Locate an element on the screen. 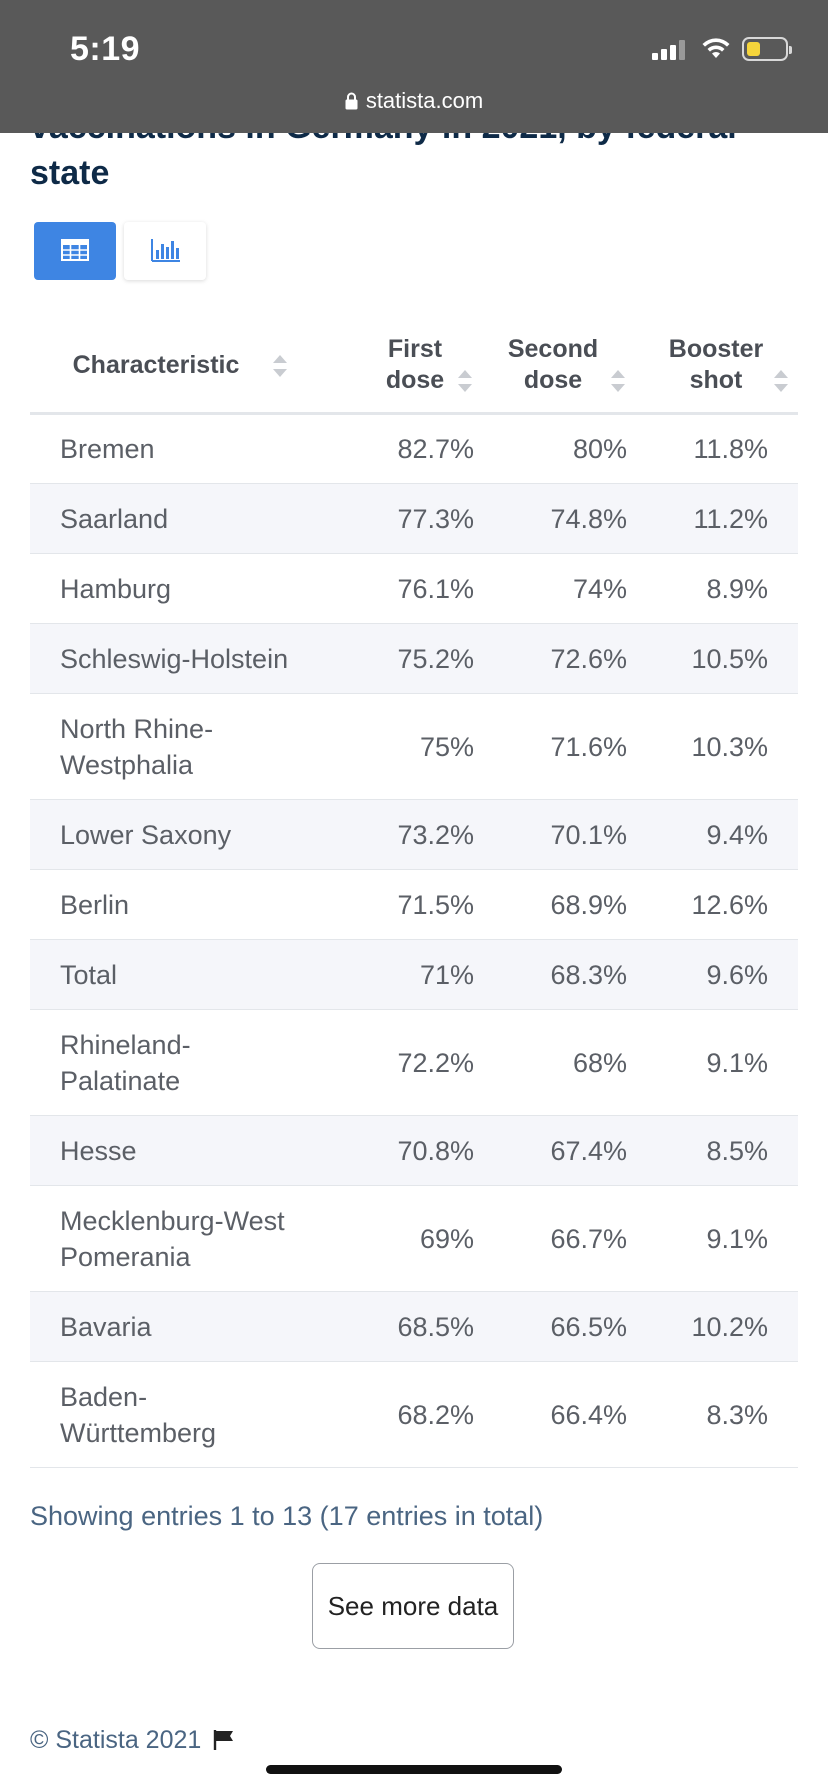 The height and width of the screenshot is (1792, 828). column-header-label: Booster shot is located at coordinates (716, 364).